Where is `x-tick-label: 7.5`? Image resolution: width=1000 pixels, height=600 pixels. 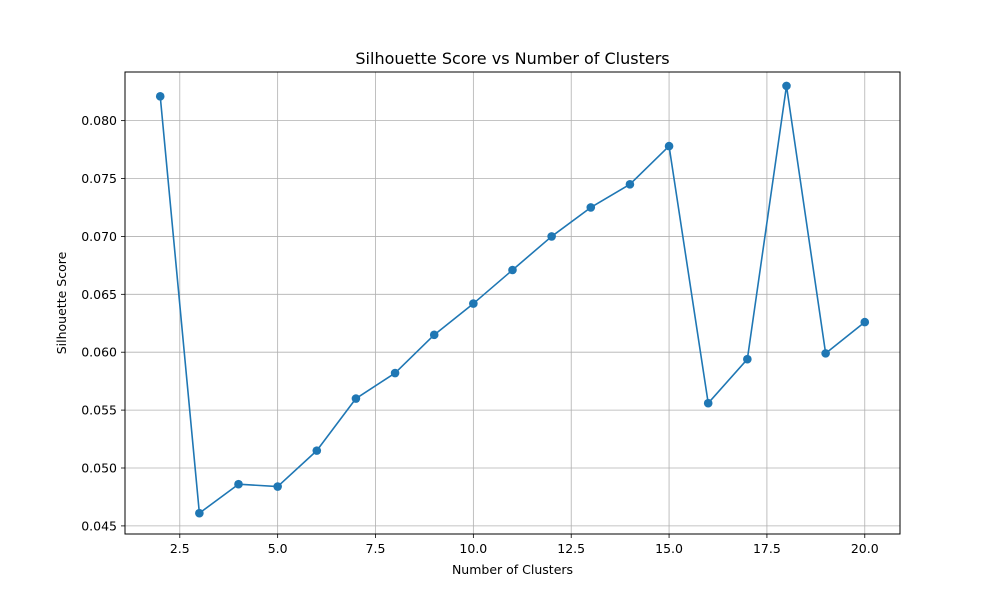 x-tick-label: 7.5 is located at coordinates (376, 548).